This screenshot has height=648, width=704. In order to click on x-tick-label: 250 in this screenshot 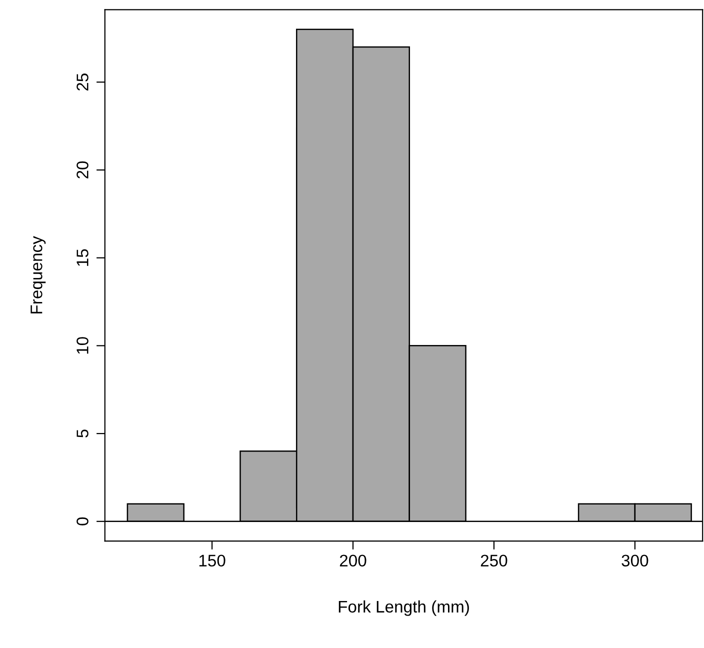, I will do `click(494, 560)`.